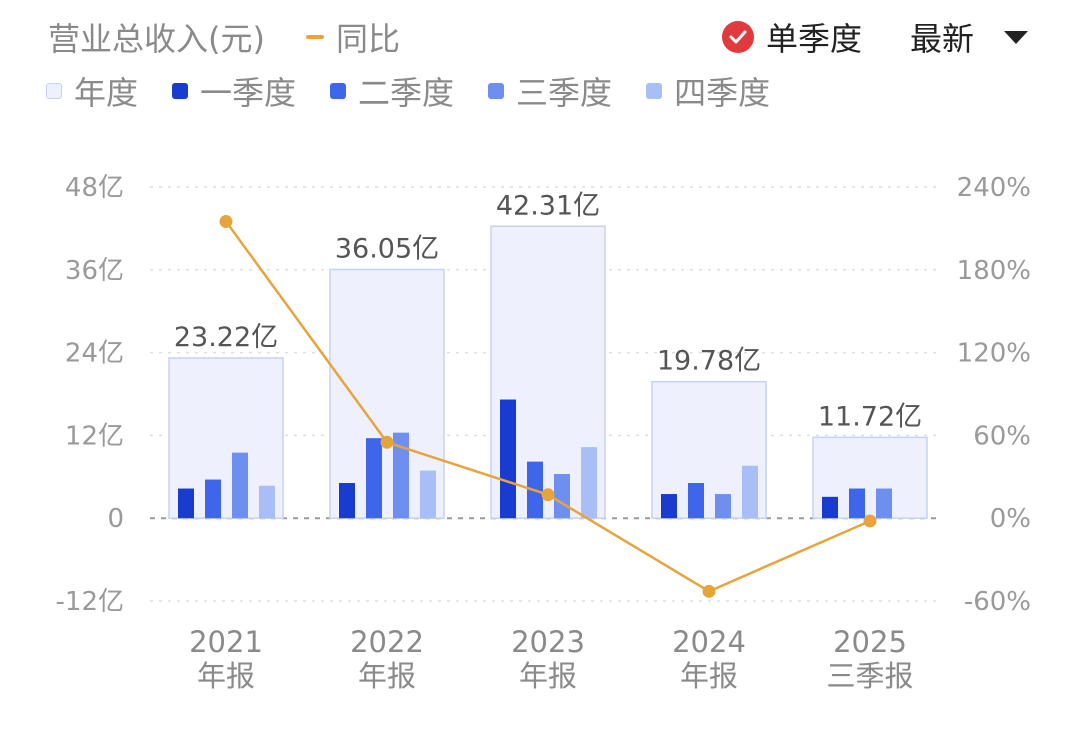 The image size is (1080, 744). Describe the element at coordinates (869, 676) in the screenshot. I see `x-tick-period: 三季报` at that location.